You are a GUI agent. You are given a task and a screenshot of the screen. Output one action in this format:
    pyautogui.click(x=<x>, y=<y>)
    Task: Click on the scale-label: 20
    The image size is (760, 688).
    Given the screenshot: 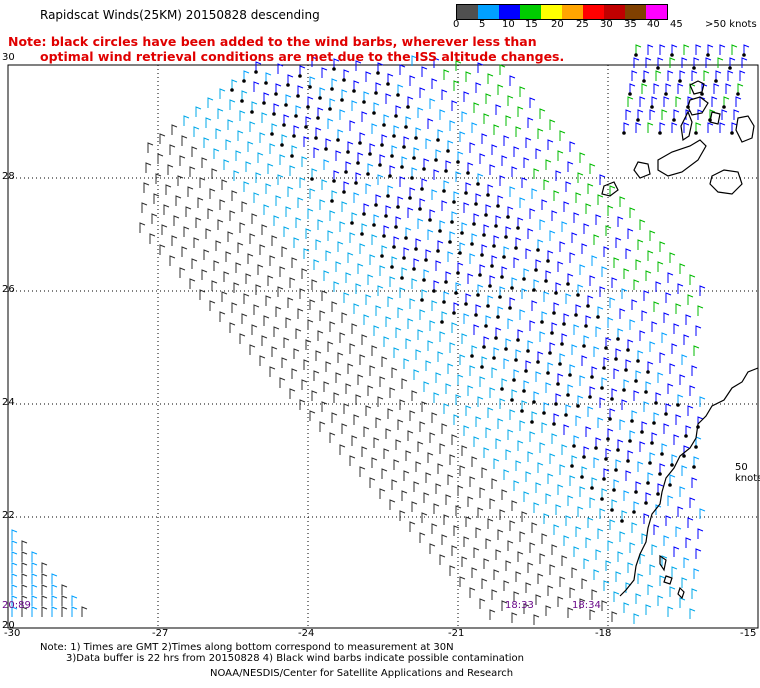 What is the action you would take?
    pyautogui.click(x=557, y=24)
    